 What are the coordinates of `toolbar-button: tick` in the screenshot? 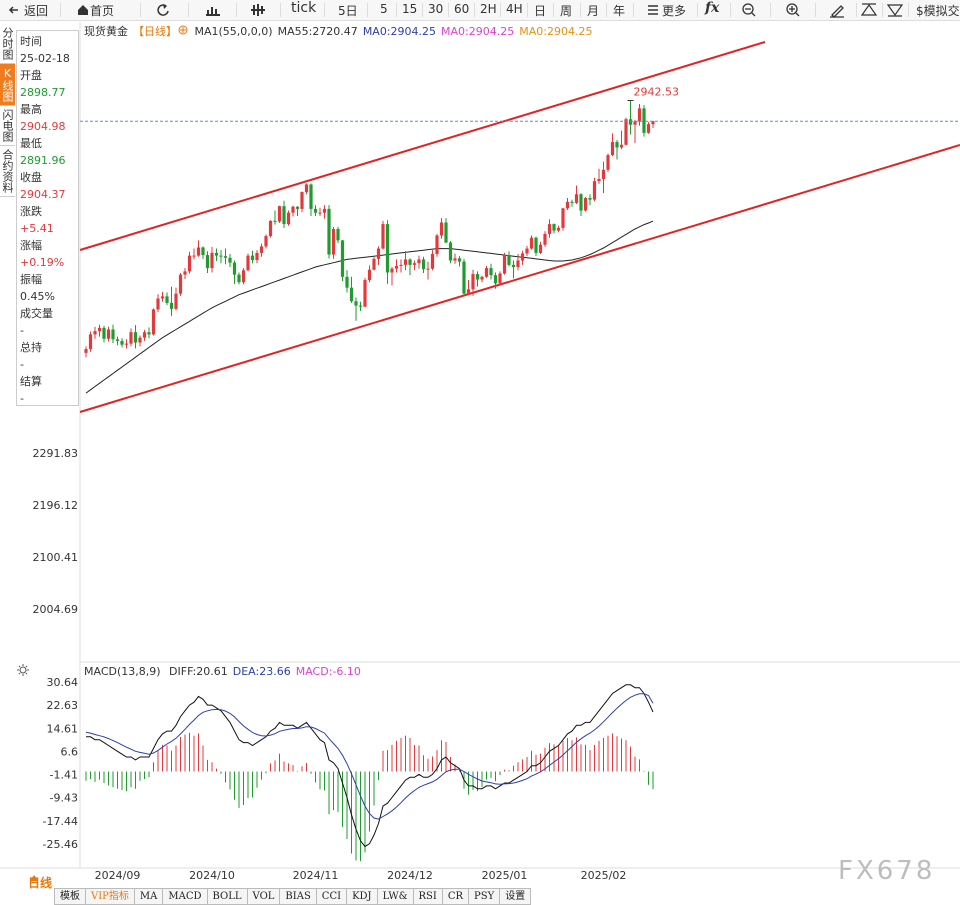 It's located at (304, 8).